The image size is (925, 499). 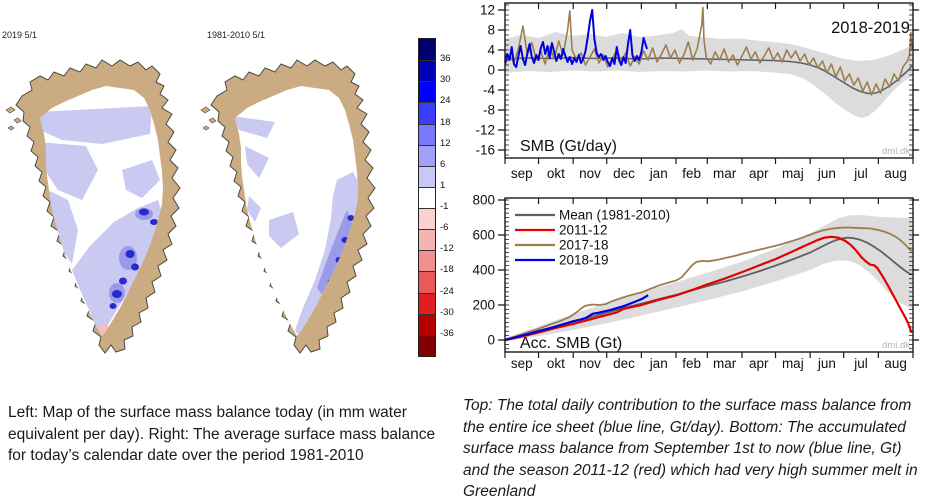 I want to click on legend-label: 2011-12, so click(x=583, y=230).